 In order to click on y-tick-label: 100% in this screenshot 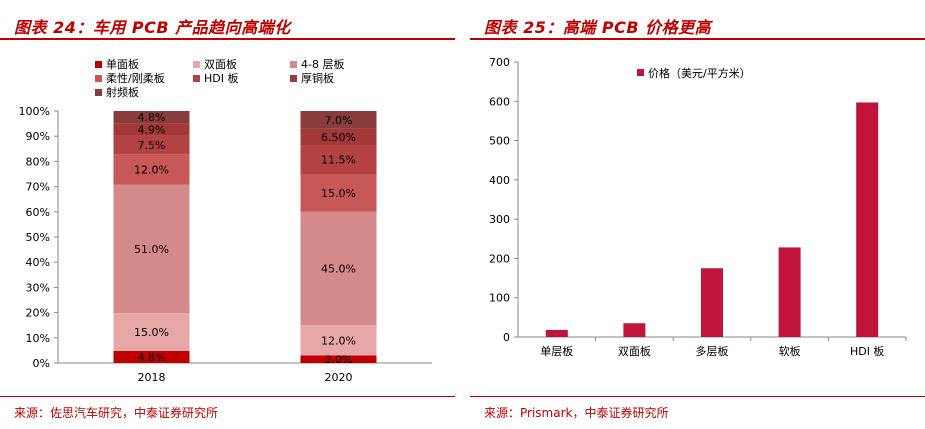, I will do `click(34, 111)`.